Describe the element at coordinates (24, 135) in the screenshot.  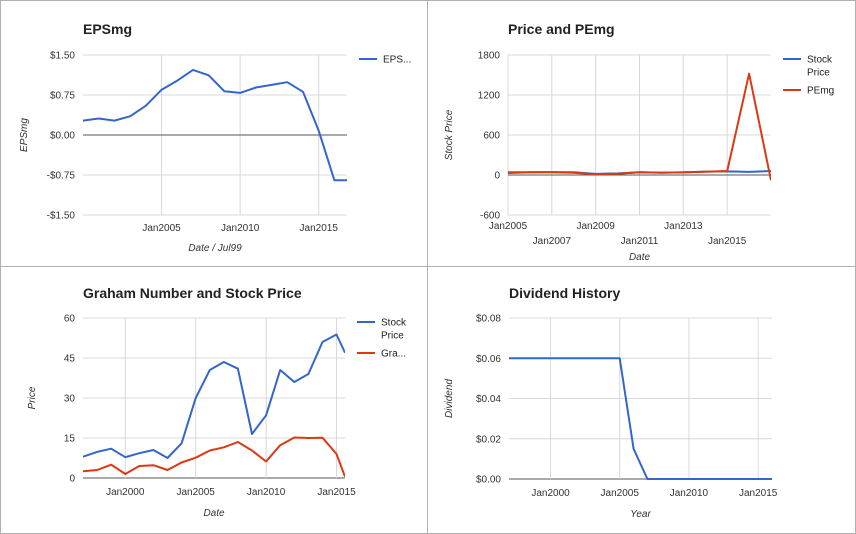
I see `eps-y-axis-label: EPSmg` at that location.